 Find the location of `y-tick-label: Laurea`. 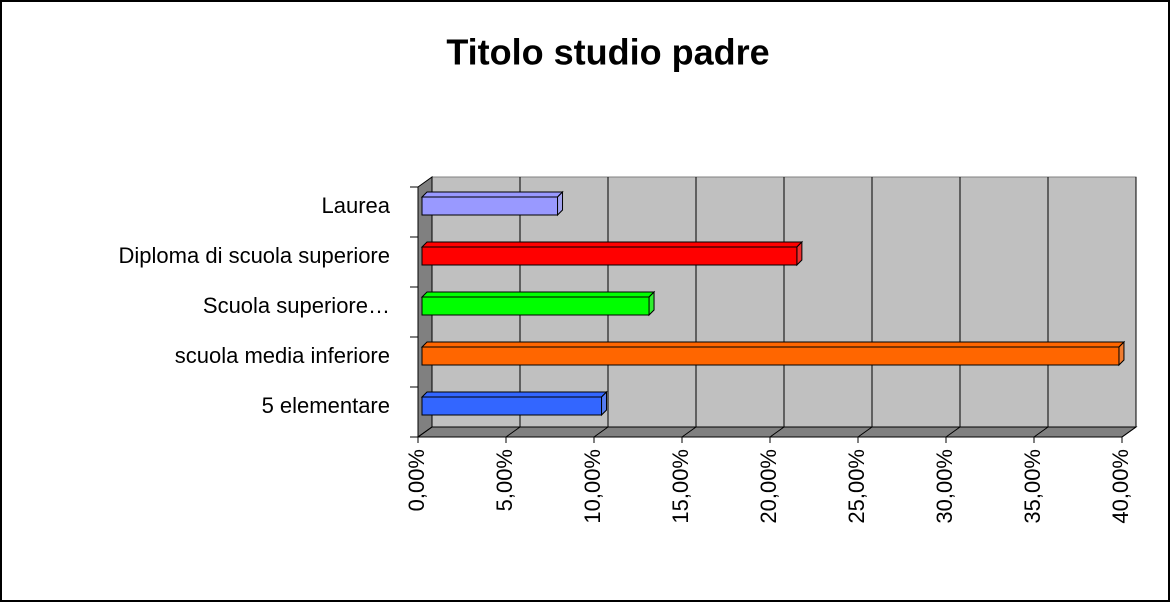

y-tick-label: Laurea is located at coordinates (355, 205).